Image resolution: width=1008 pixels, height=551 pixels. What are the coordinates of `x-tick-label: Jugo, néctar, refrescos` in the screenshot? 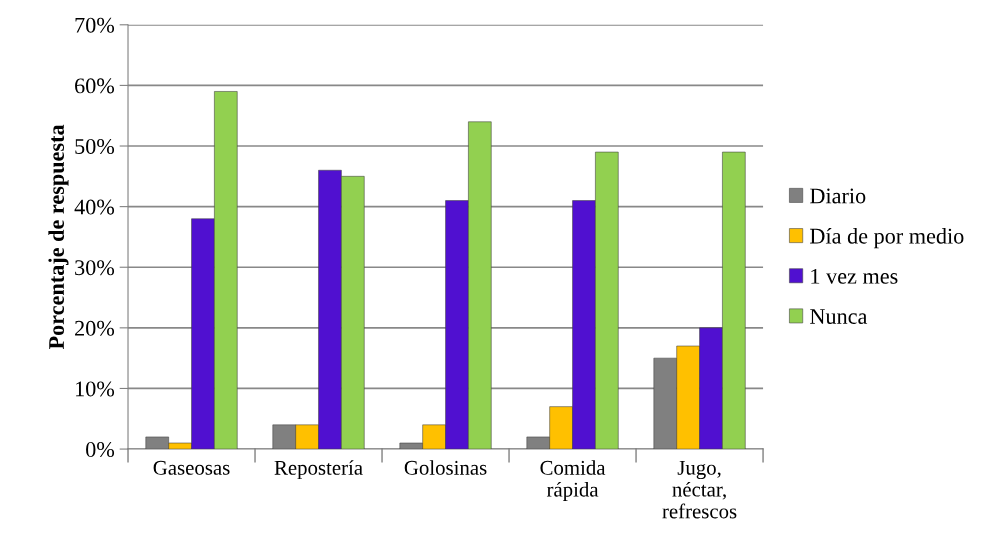 It's located at (699, 489).